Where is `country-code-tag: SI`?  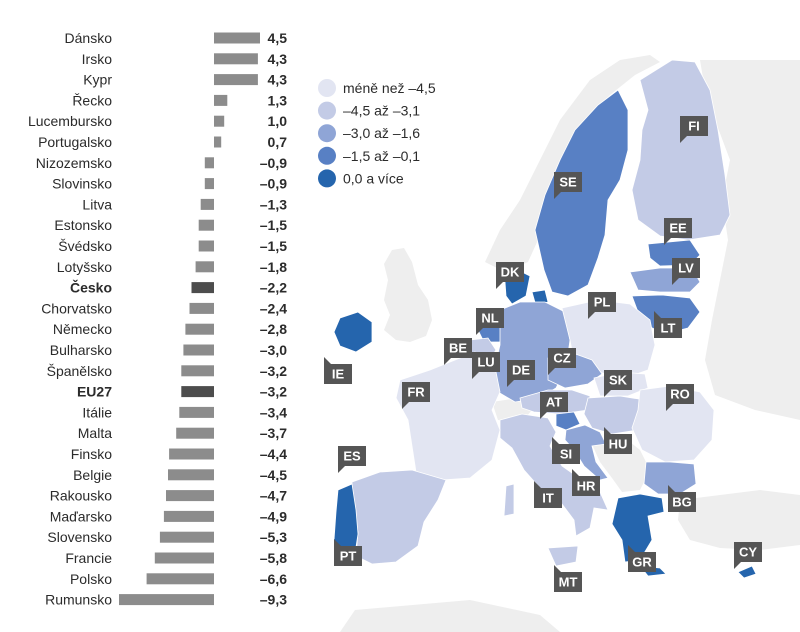
country-code-tag: SI is located at coordinates (566, 450).